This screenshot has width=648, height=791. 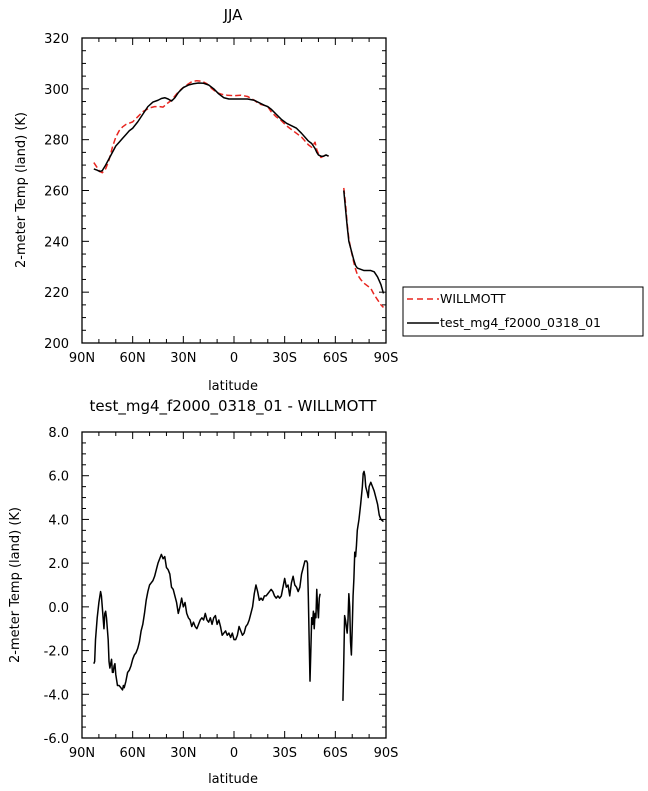 I want to click on bottom-y-tick-label: 0.0, so click(x=58, y=608).